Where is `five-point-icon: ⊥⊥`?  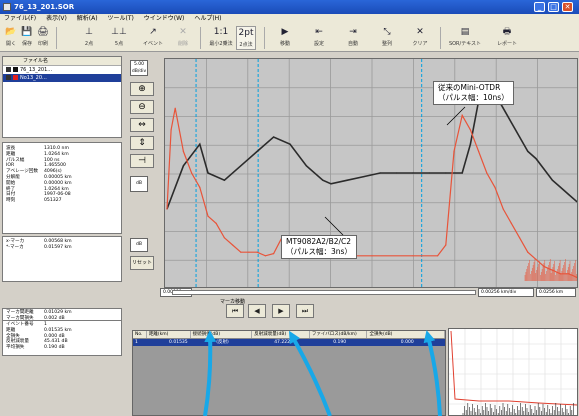 five-point-icon: ⊥⊥ is located at coordinates (119, 32).